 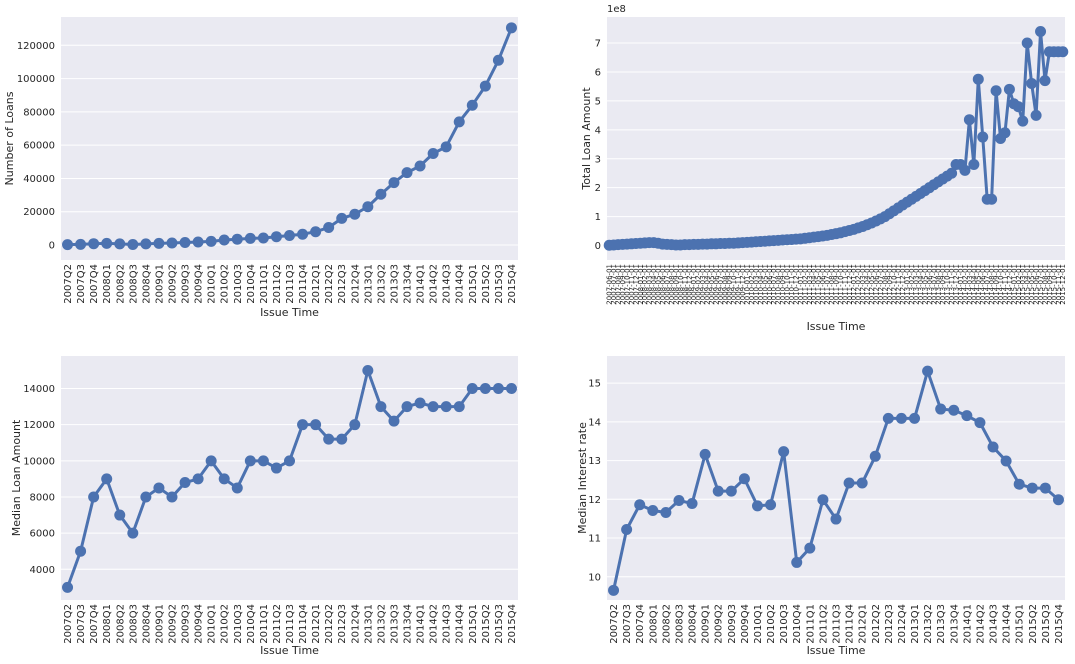 I want to click on x-tick-label: 2015-05-01, so click(x=1032, y=284).